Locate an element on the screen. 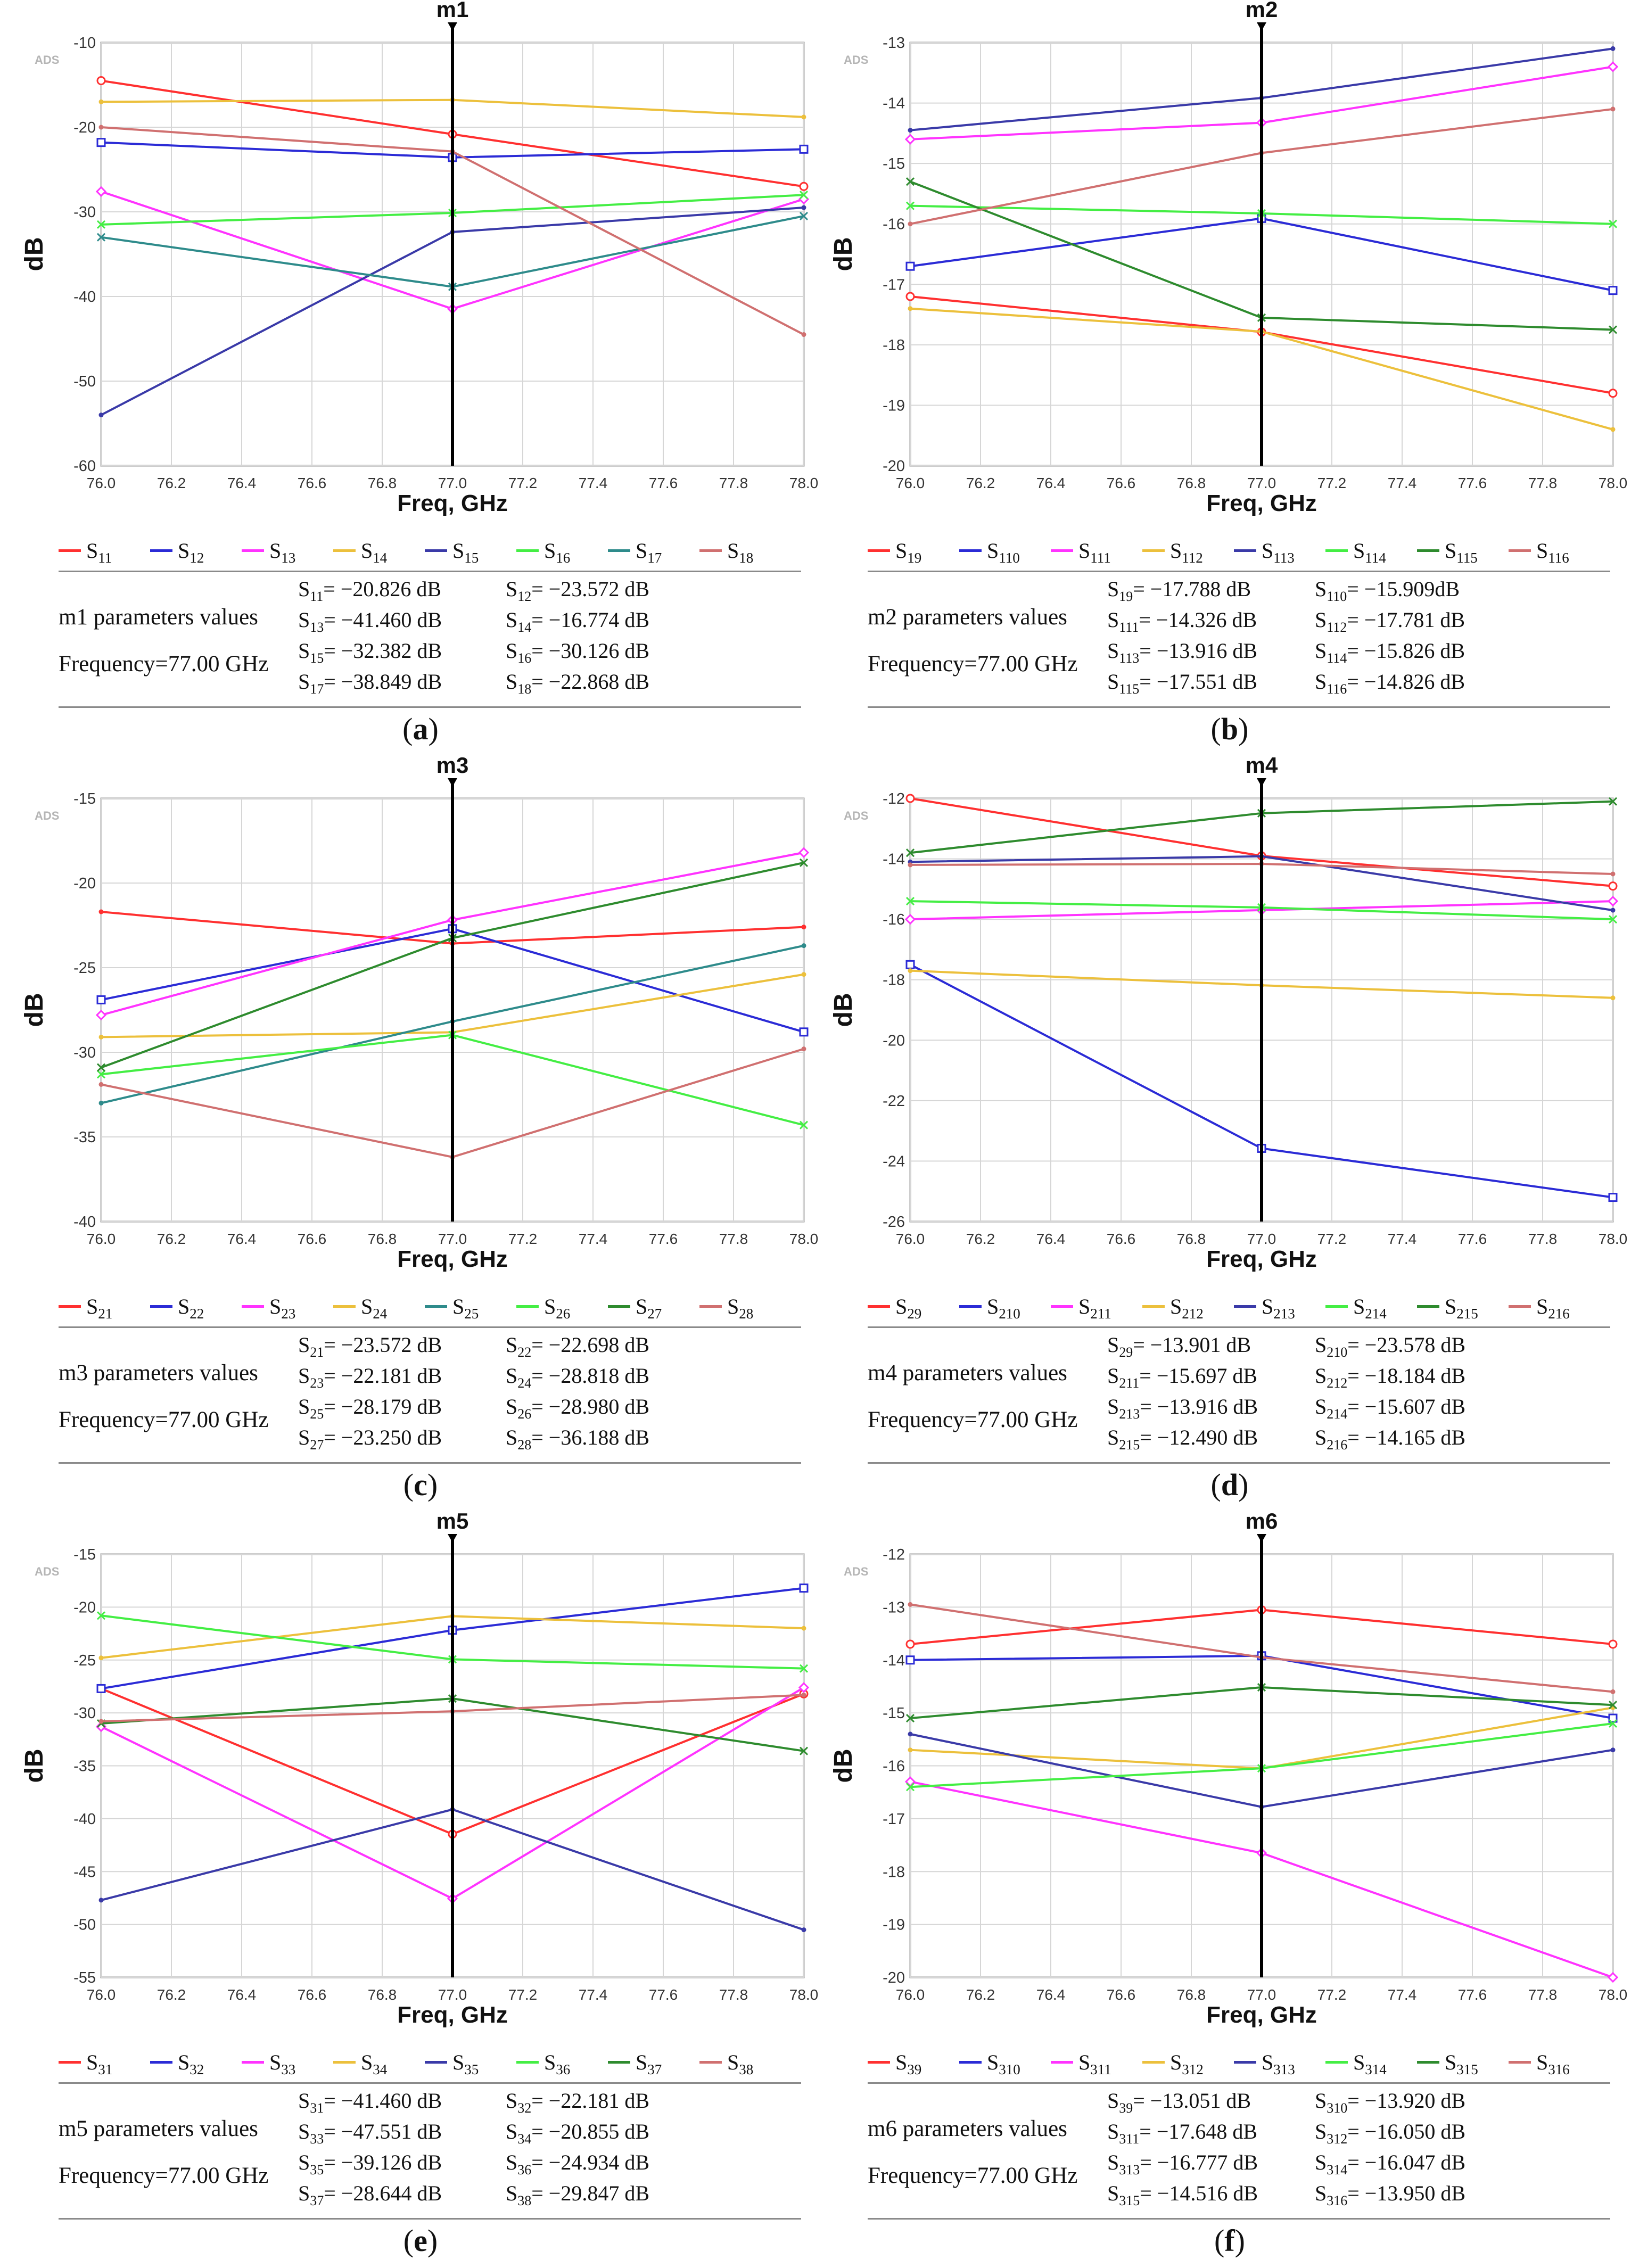 The height and width of the screenshot is (2268, 1631). y-tick-label: -14 is located at coordinates (894, 1660).